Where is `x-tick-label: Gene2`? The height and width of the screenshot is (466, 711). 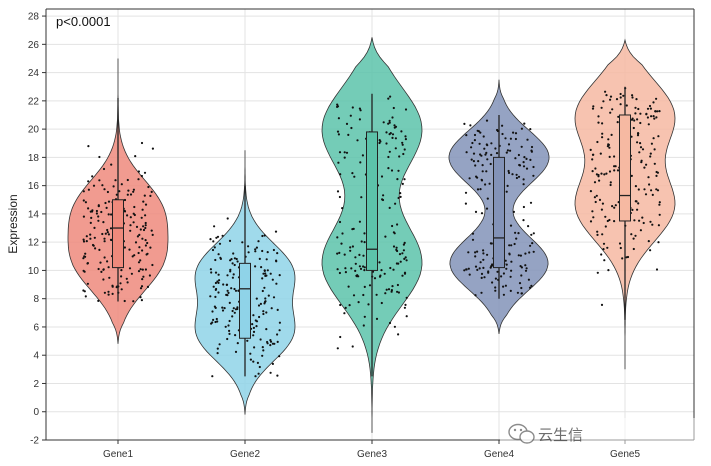
x-tick-label: Gene2 is located at coordinates (245, 454).